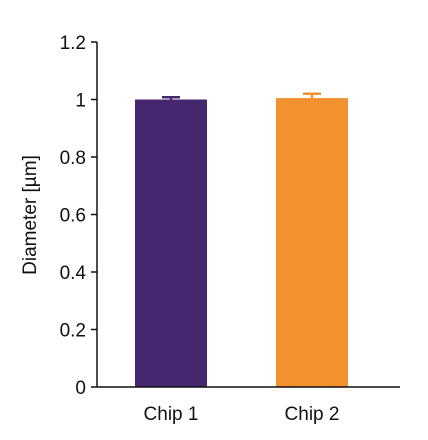 This screenshot has width=428, height=440. Describe the element at coordinates (73, 158) in the screenshot. I see `y-tick-label: 0.8` at that location.